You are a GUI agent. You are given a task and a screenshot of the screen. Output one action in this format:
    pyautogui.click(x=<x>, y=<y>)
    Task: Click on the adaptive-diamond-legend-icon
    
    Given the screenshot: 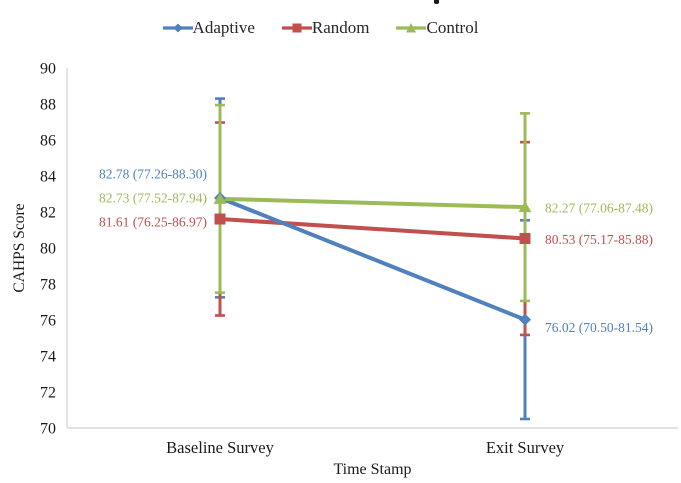 What is the action you would take?
    pyautogui.click(x=177, y=27)
    